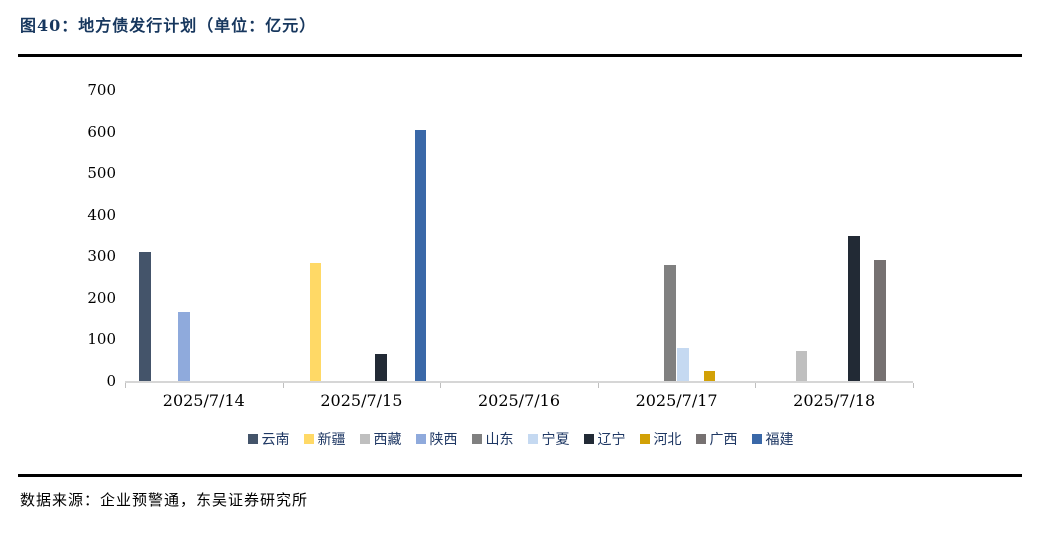 The width and height of the screenshot is (1041, 536). Describe the element at coordinates (676, 400) in the screenshot. I see `x-axis-label: 2025/7/17` at that location.